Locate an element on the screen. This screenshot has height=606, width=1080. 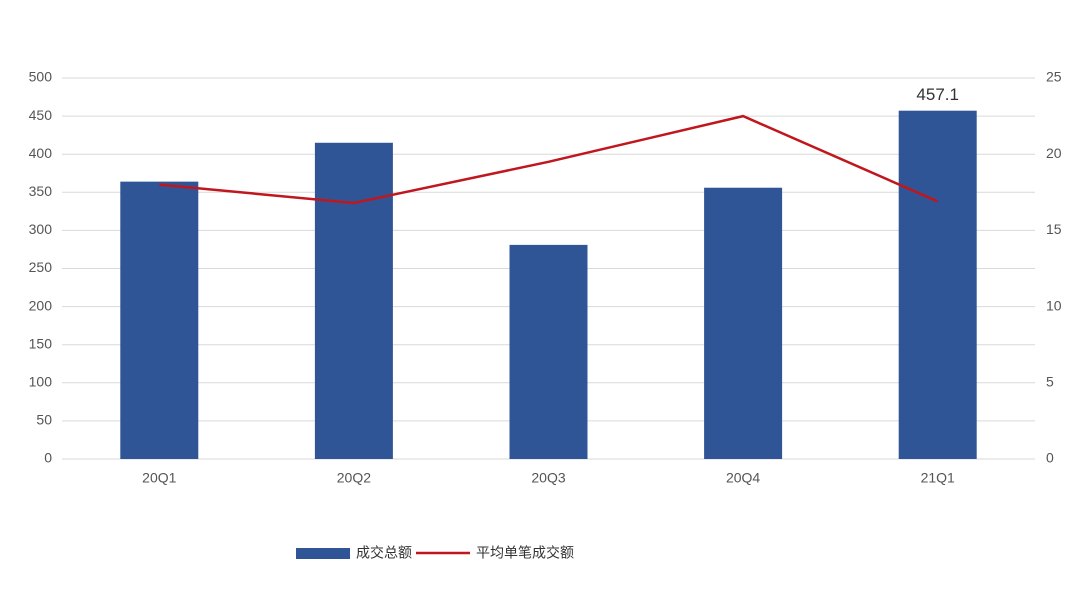
x-tick-label: 20Q4 is located at coordinates (743, 478).